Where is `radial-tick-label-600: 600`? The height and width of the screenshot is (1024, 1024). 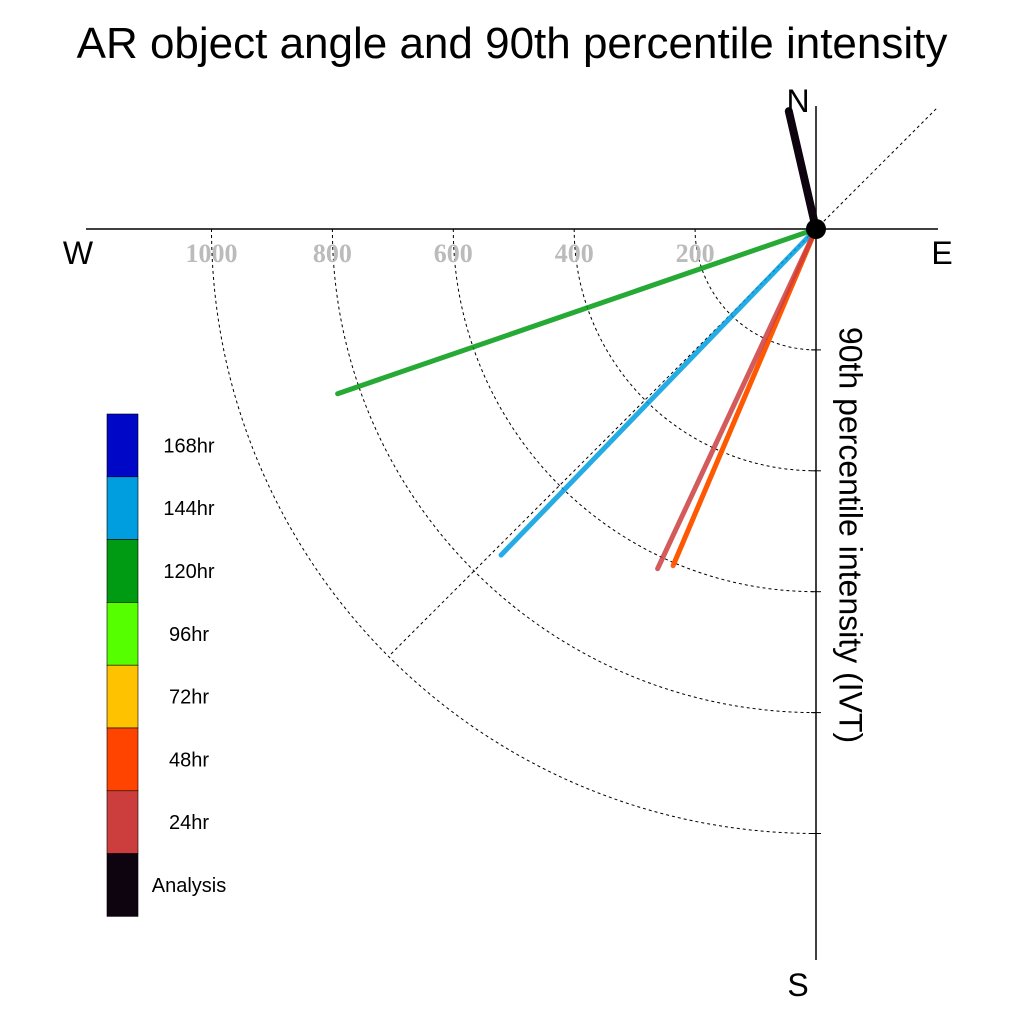
radial-tick-label-600: 600 is located at coordinates (453, 253).